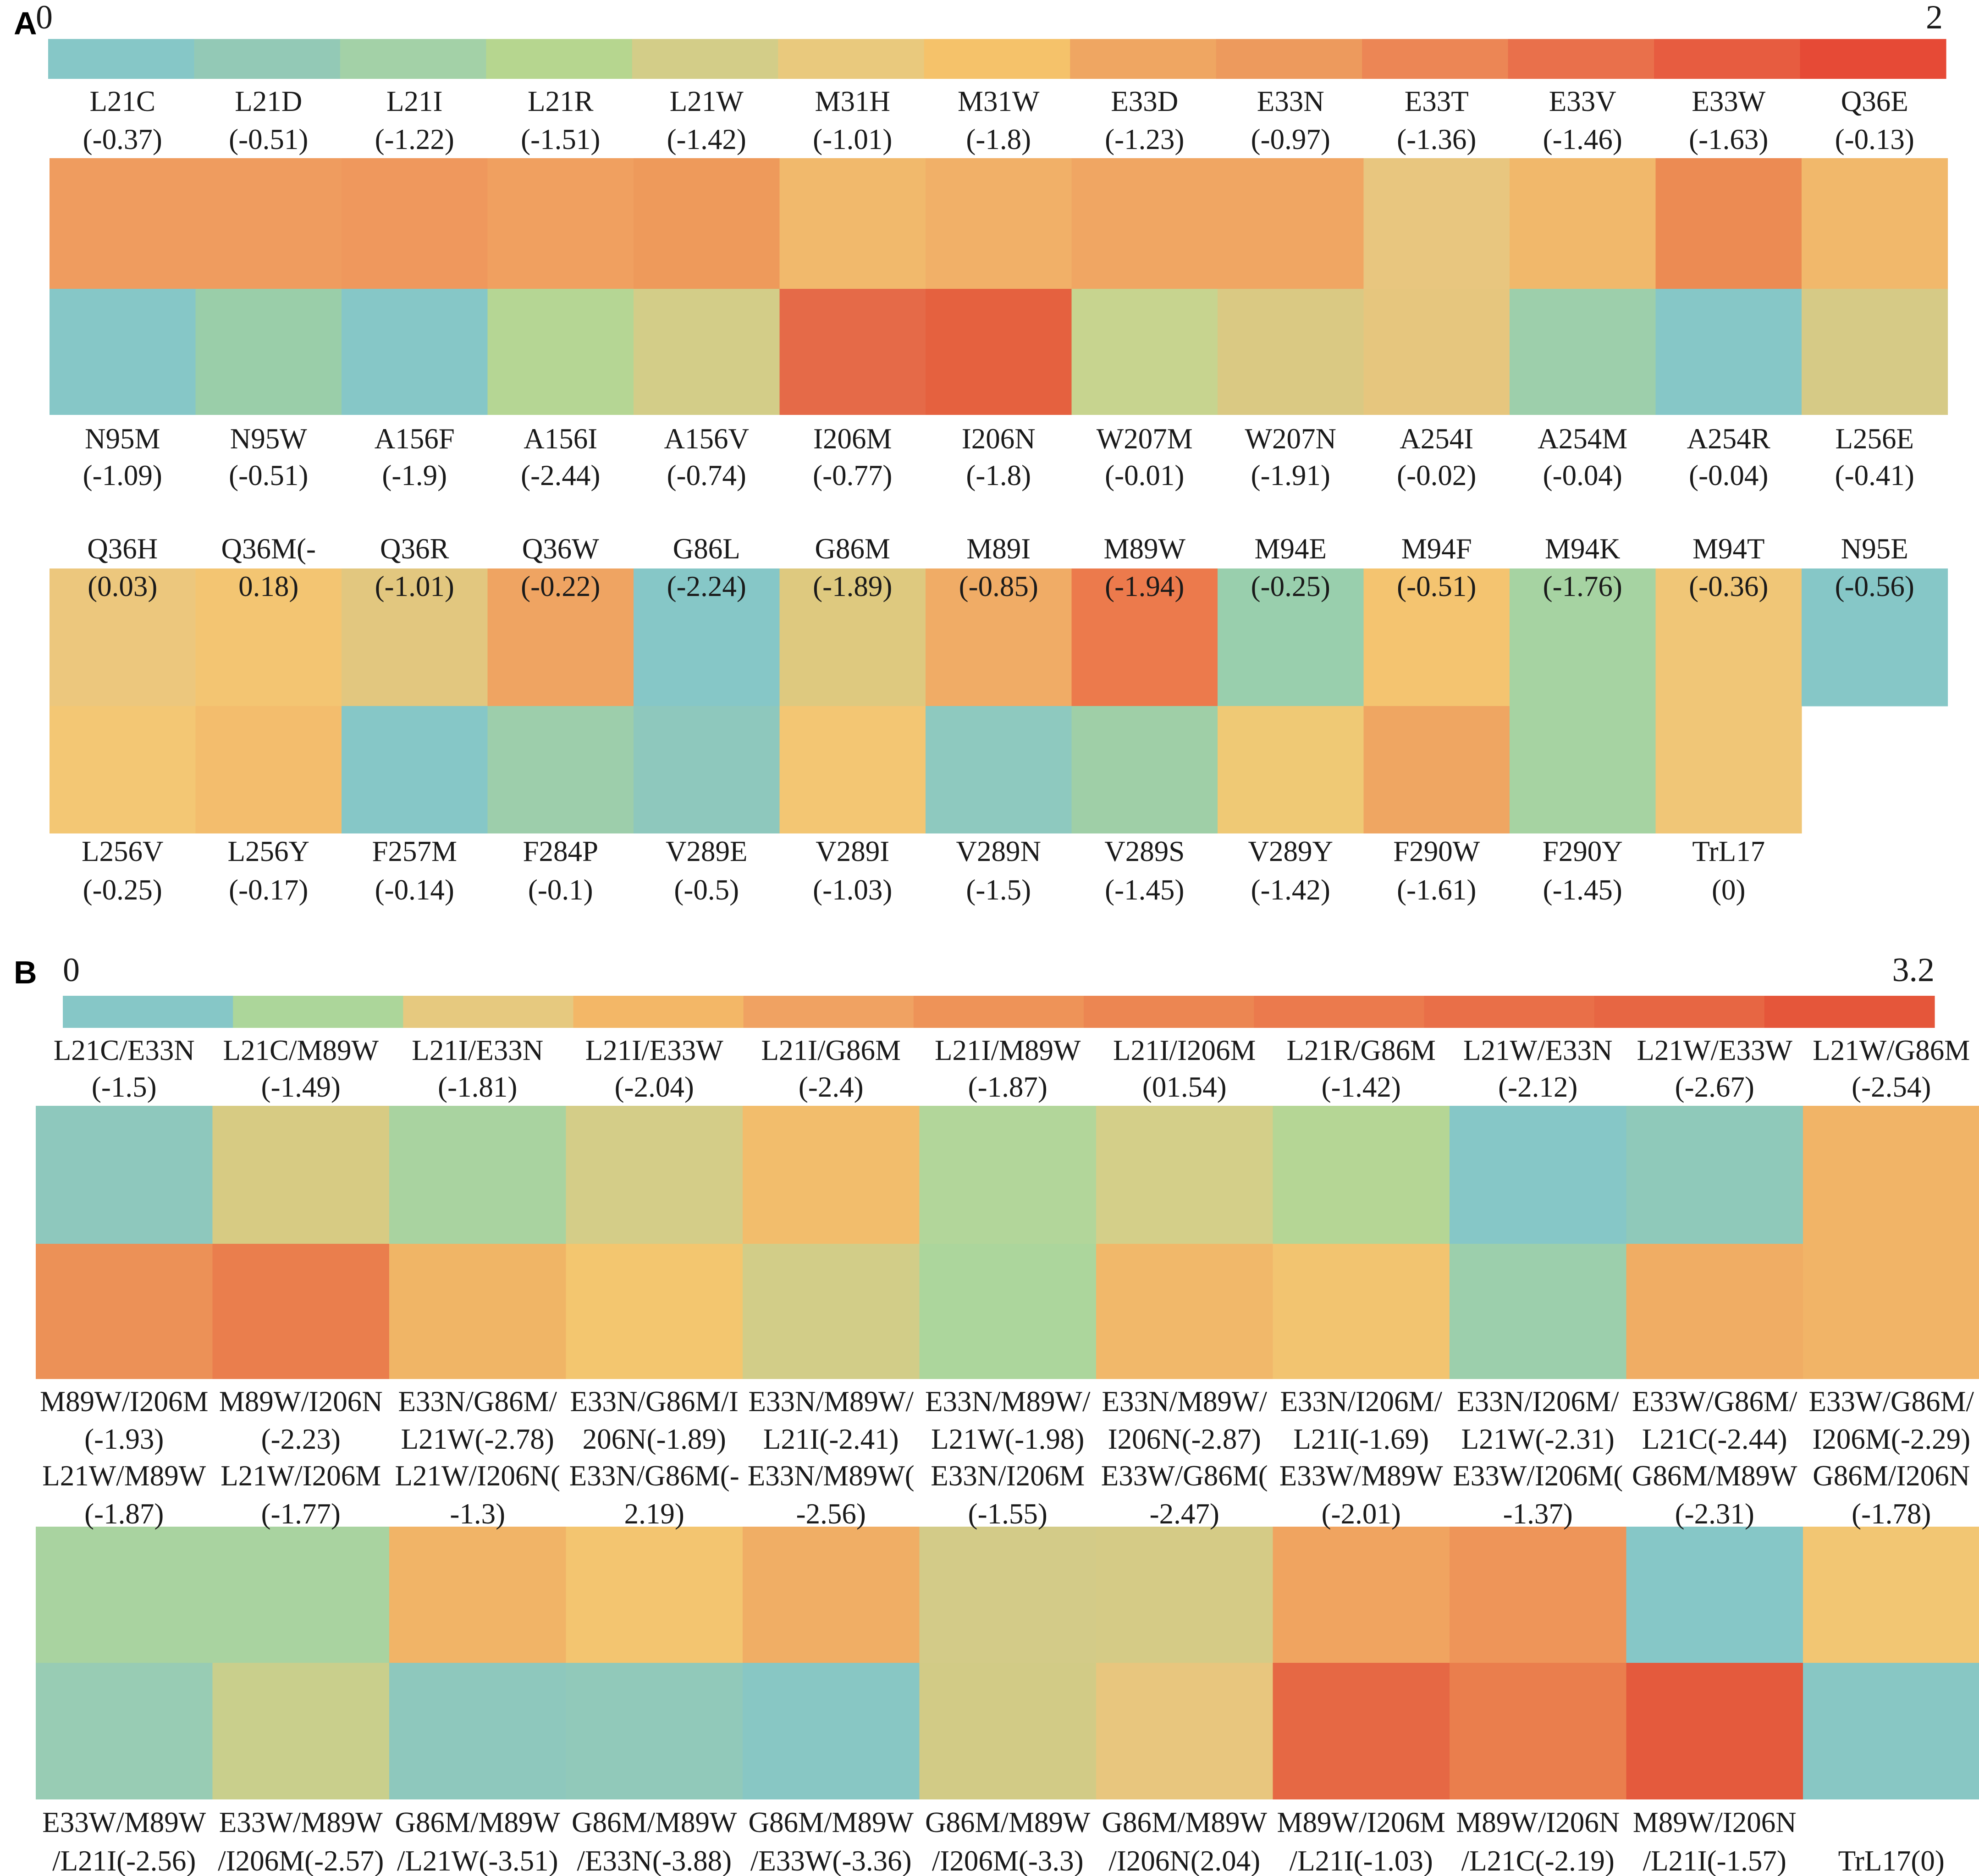  I want to click on mutant-label: (-1.91), so click(1290, 475).